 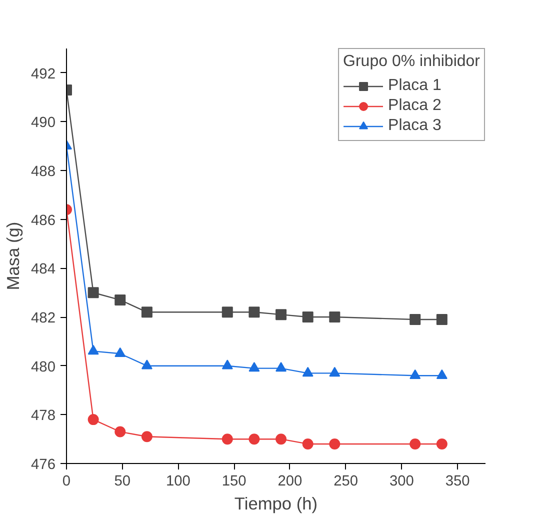 I want to click on y-tick-label: 480, so click(x=43, y=367).